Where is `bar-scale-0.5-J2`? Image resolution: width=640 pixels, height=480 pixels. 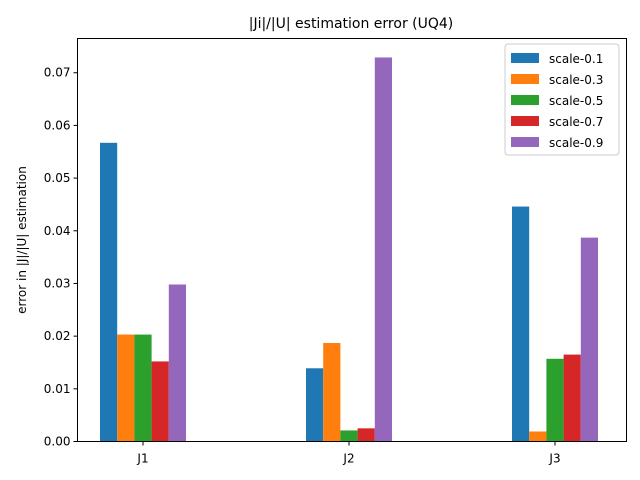 bar-scale-0.5-J2 is located at coordinates (349, 436).